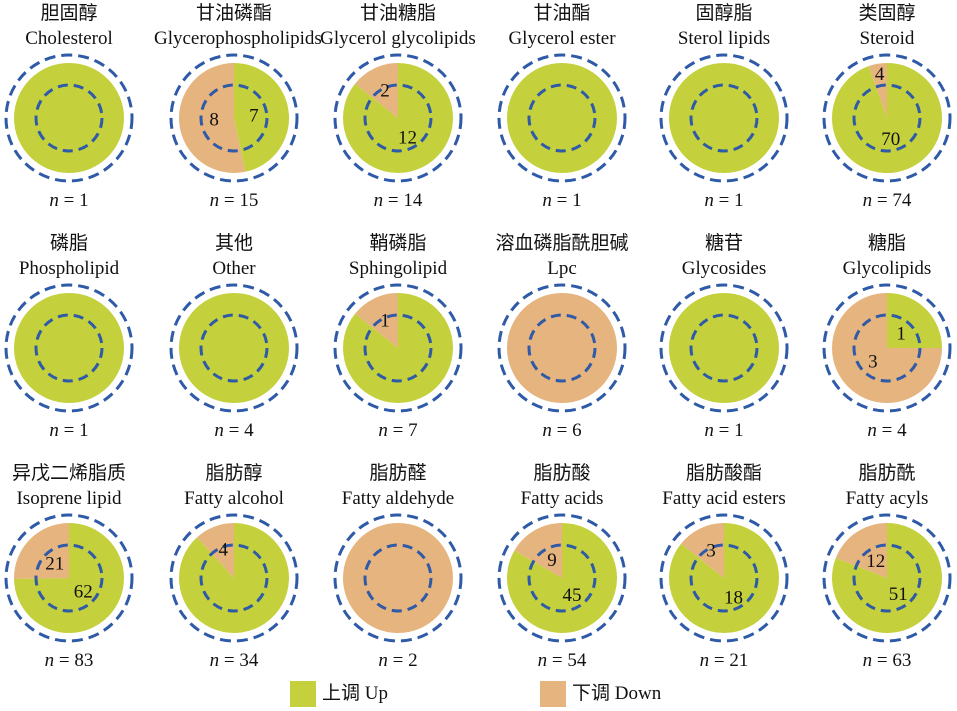 This screenshot has height=711, width=957. I want to click on panel-sample-size: n = 21, so click(724, 660).